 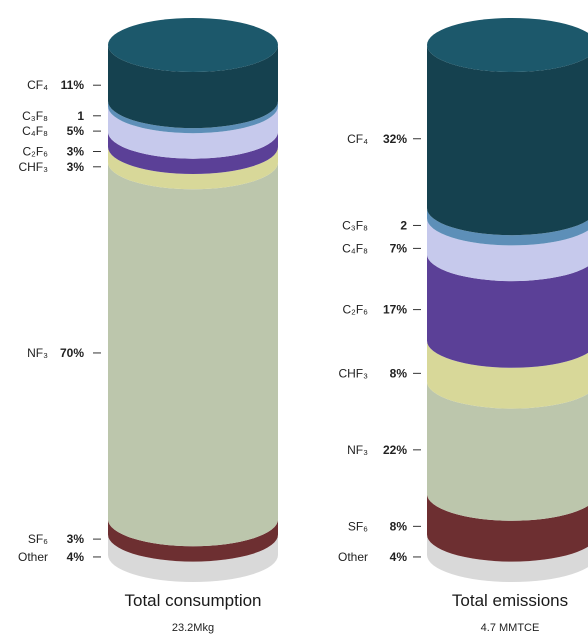 What do you see at coordinates (61, 131) in the screenshot?
I see `label-c₄f₈: C₄F₈ 5%` at bounding box center [61, 131].